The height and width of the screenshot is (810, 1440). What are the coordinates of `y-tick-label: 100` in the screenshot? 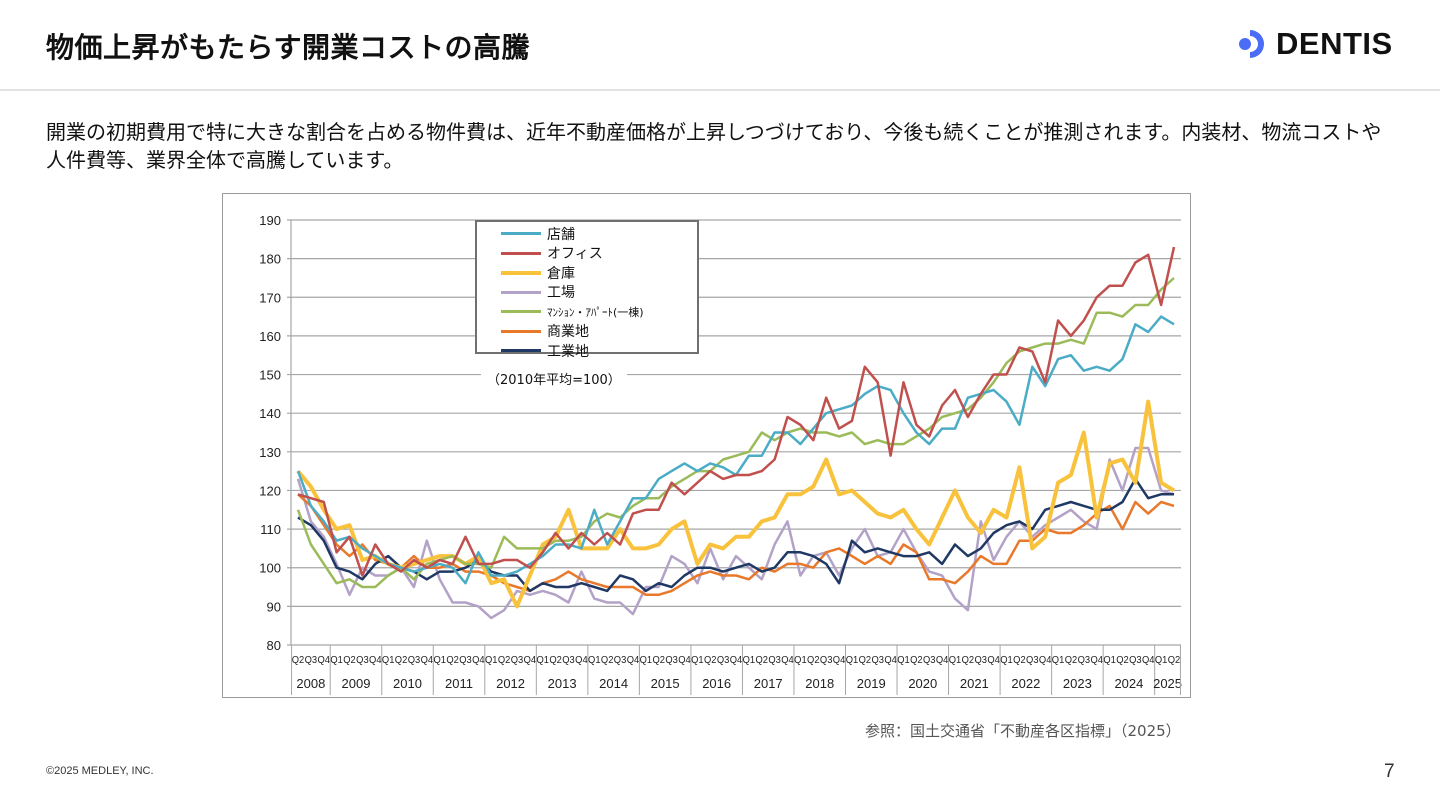 It's located at (270, 568).